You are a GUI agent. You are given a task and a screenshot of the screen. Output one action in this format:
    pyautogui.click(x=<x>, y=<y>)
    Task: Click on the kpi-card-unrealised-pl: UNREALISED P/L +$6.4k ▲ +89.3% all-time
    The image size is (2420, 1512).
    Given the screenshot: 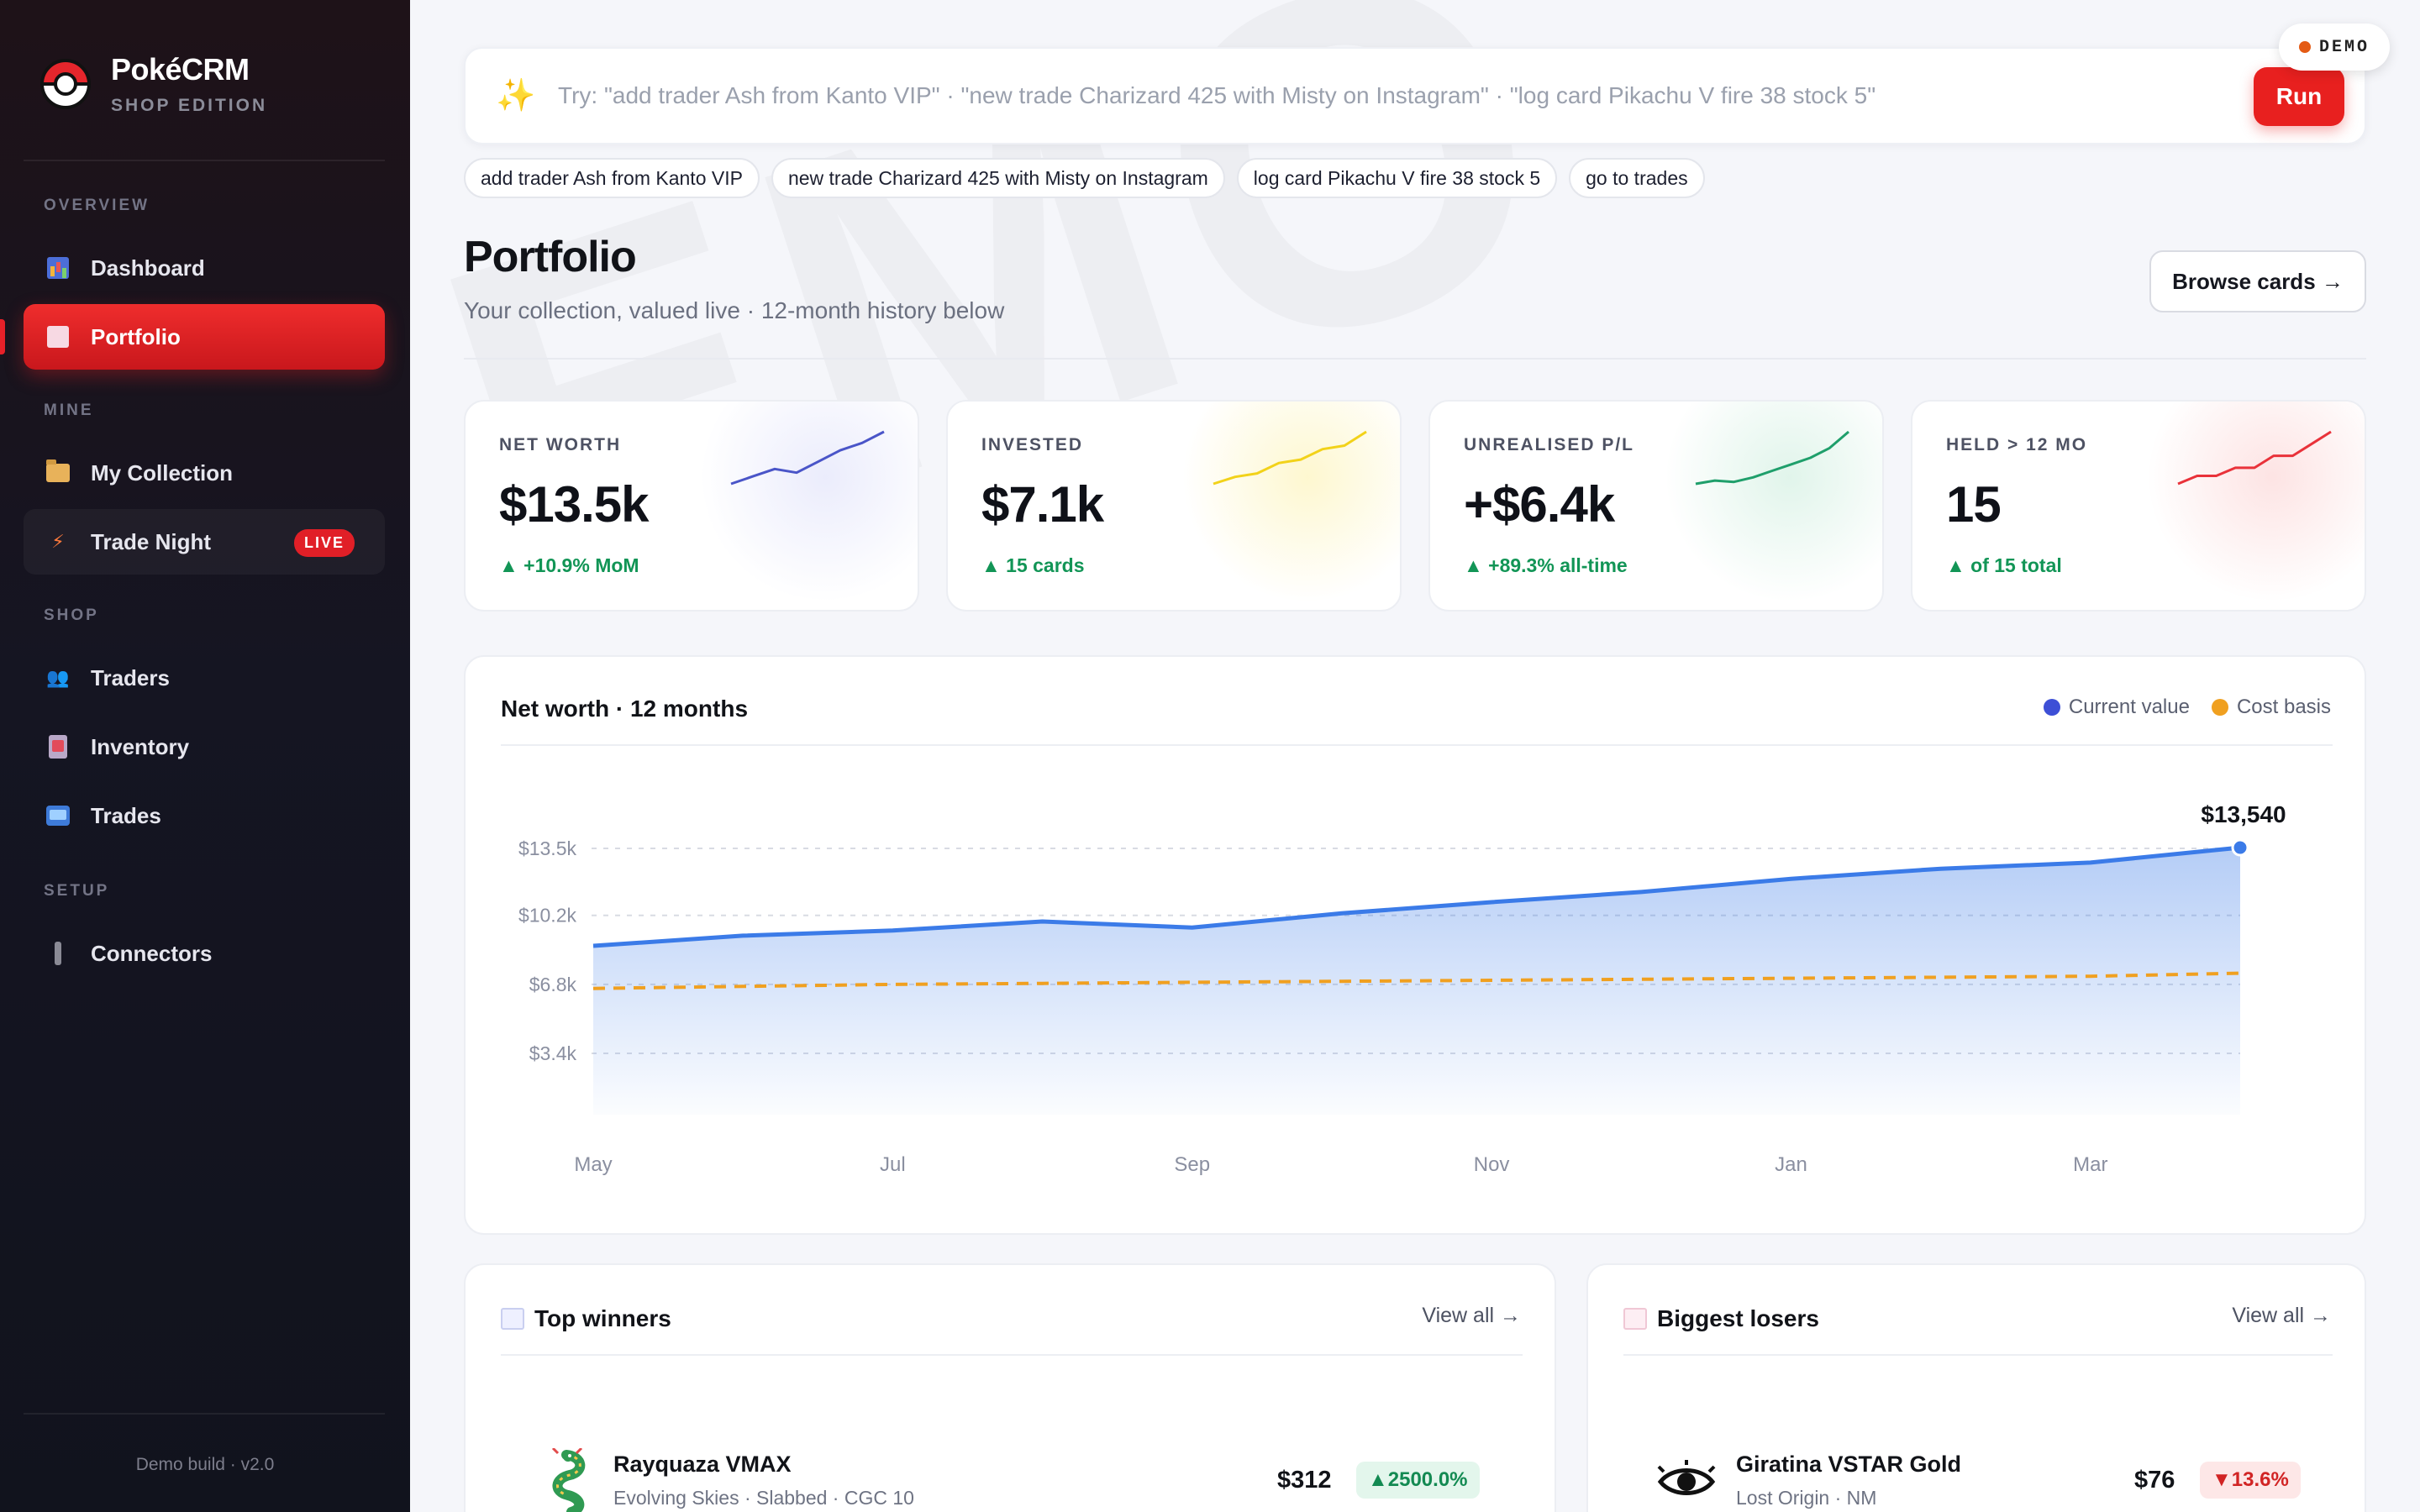 What is the action you would take?
    pyautogui.click(x=1656, y=506)
    